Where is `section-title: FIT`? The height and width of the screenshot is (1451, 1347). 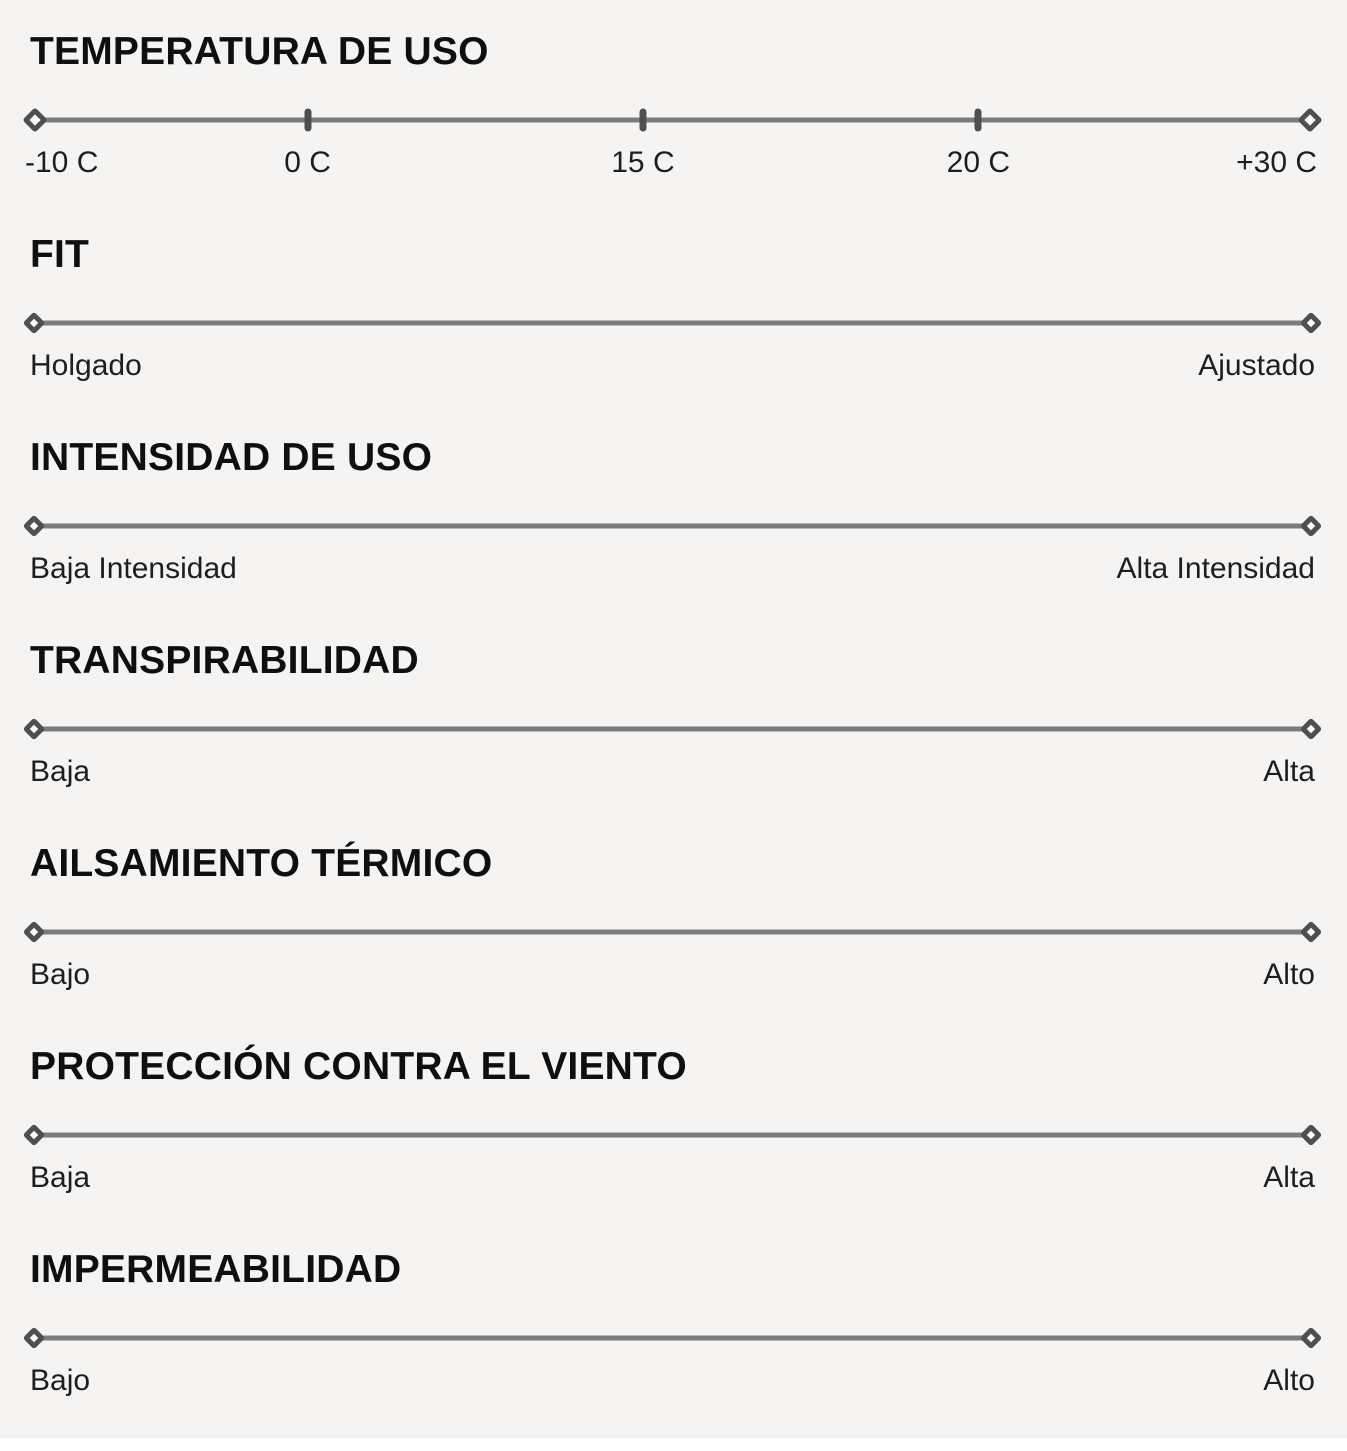
section-title: FIT is located at coordinates (60, 254).